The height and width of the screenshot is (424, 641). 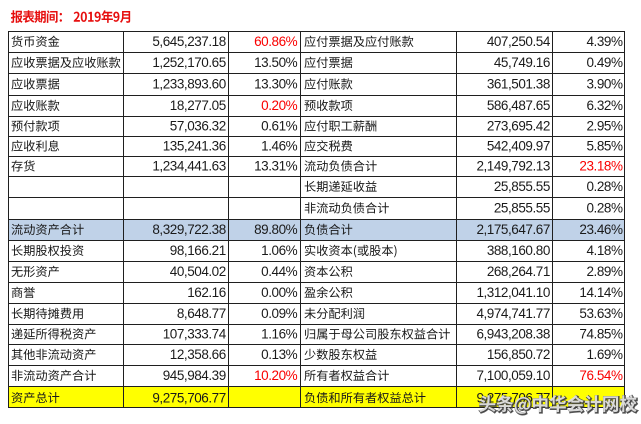 What do you see at coordinates (276, 229) in the screenshot?
I see `svg-text: 89.80%` at bounding box center [276, 229].